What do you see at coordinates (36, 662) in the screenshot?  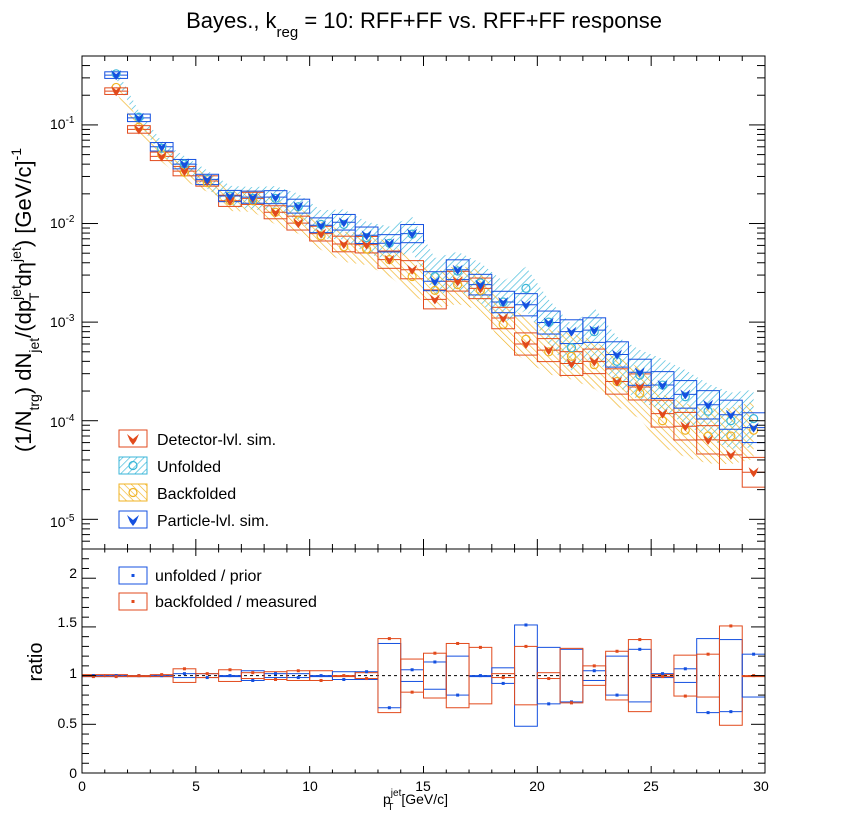 I see `bottom-y-axis-label: ratio` at bounding box center [36, 662].